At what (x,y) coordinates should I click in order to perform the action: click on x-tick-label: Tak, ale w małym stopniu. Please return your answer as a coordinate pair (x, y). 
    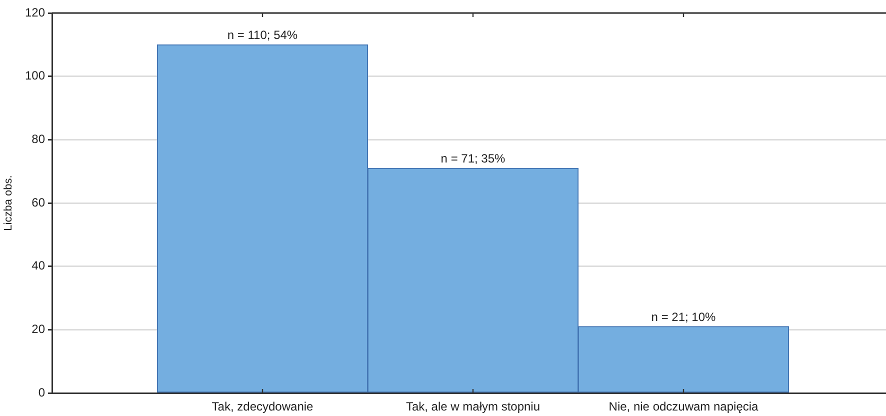
    Looking at the image, I should click on (473, 407).